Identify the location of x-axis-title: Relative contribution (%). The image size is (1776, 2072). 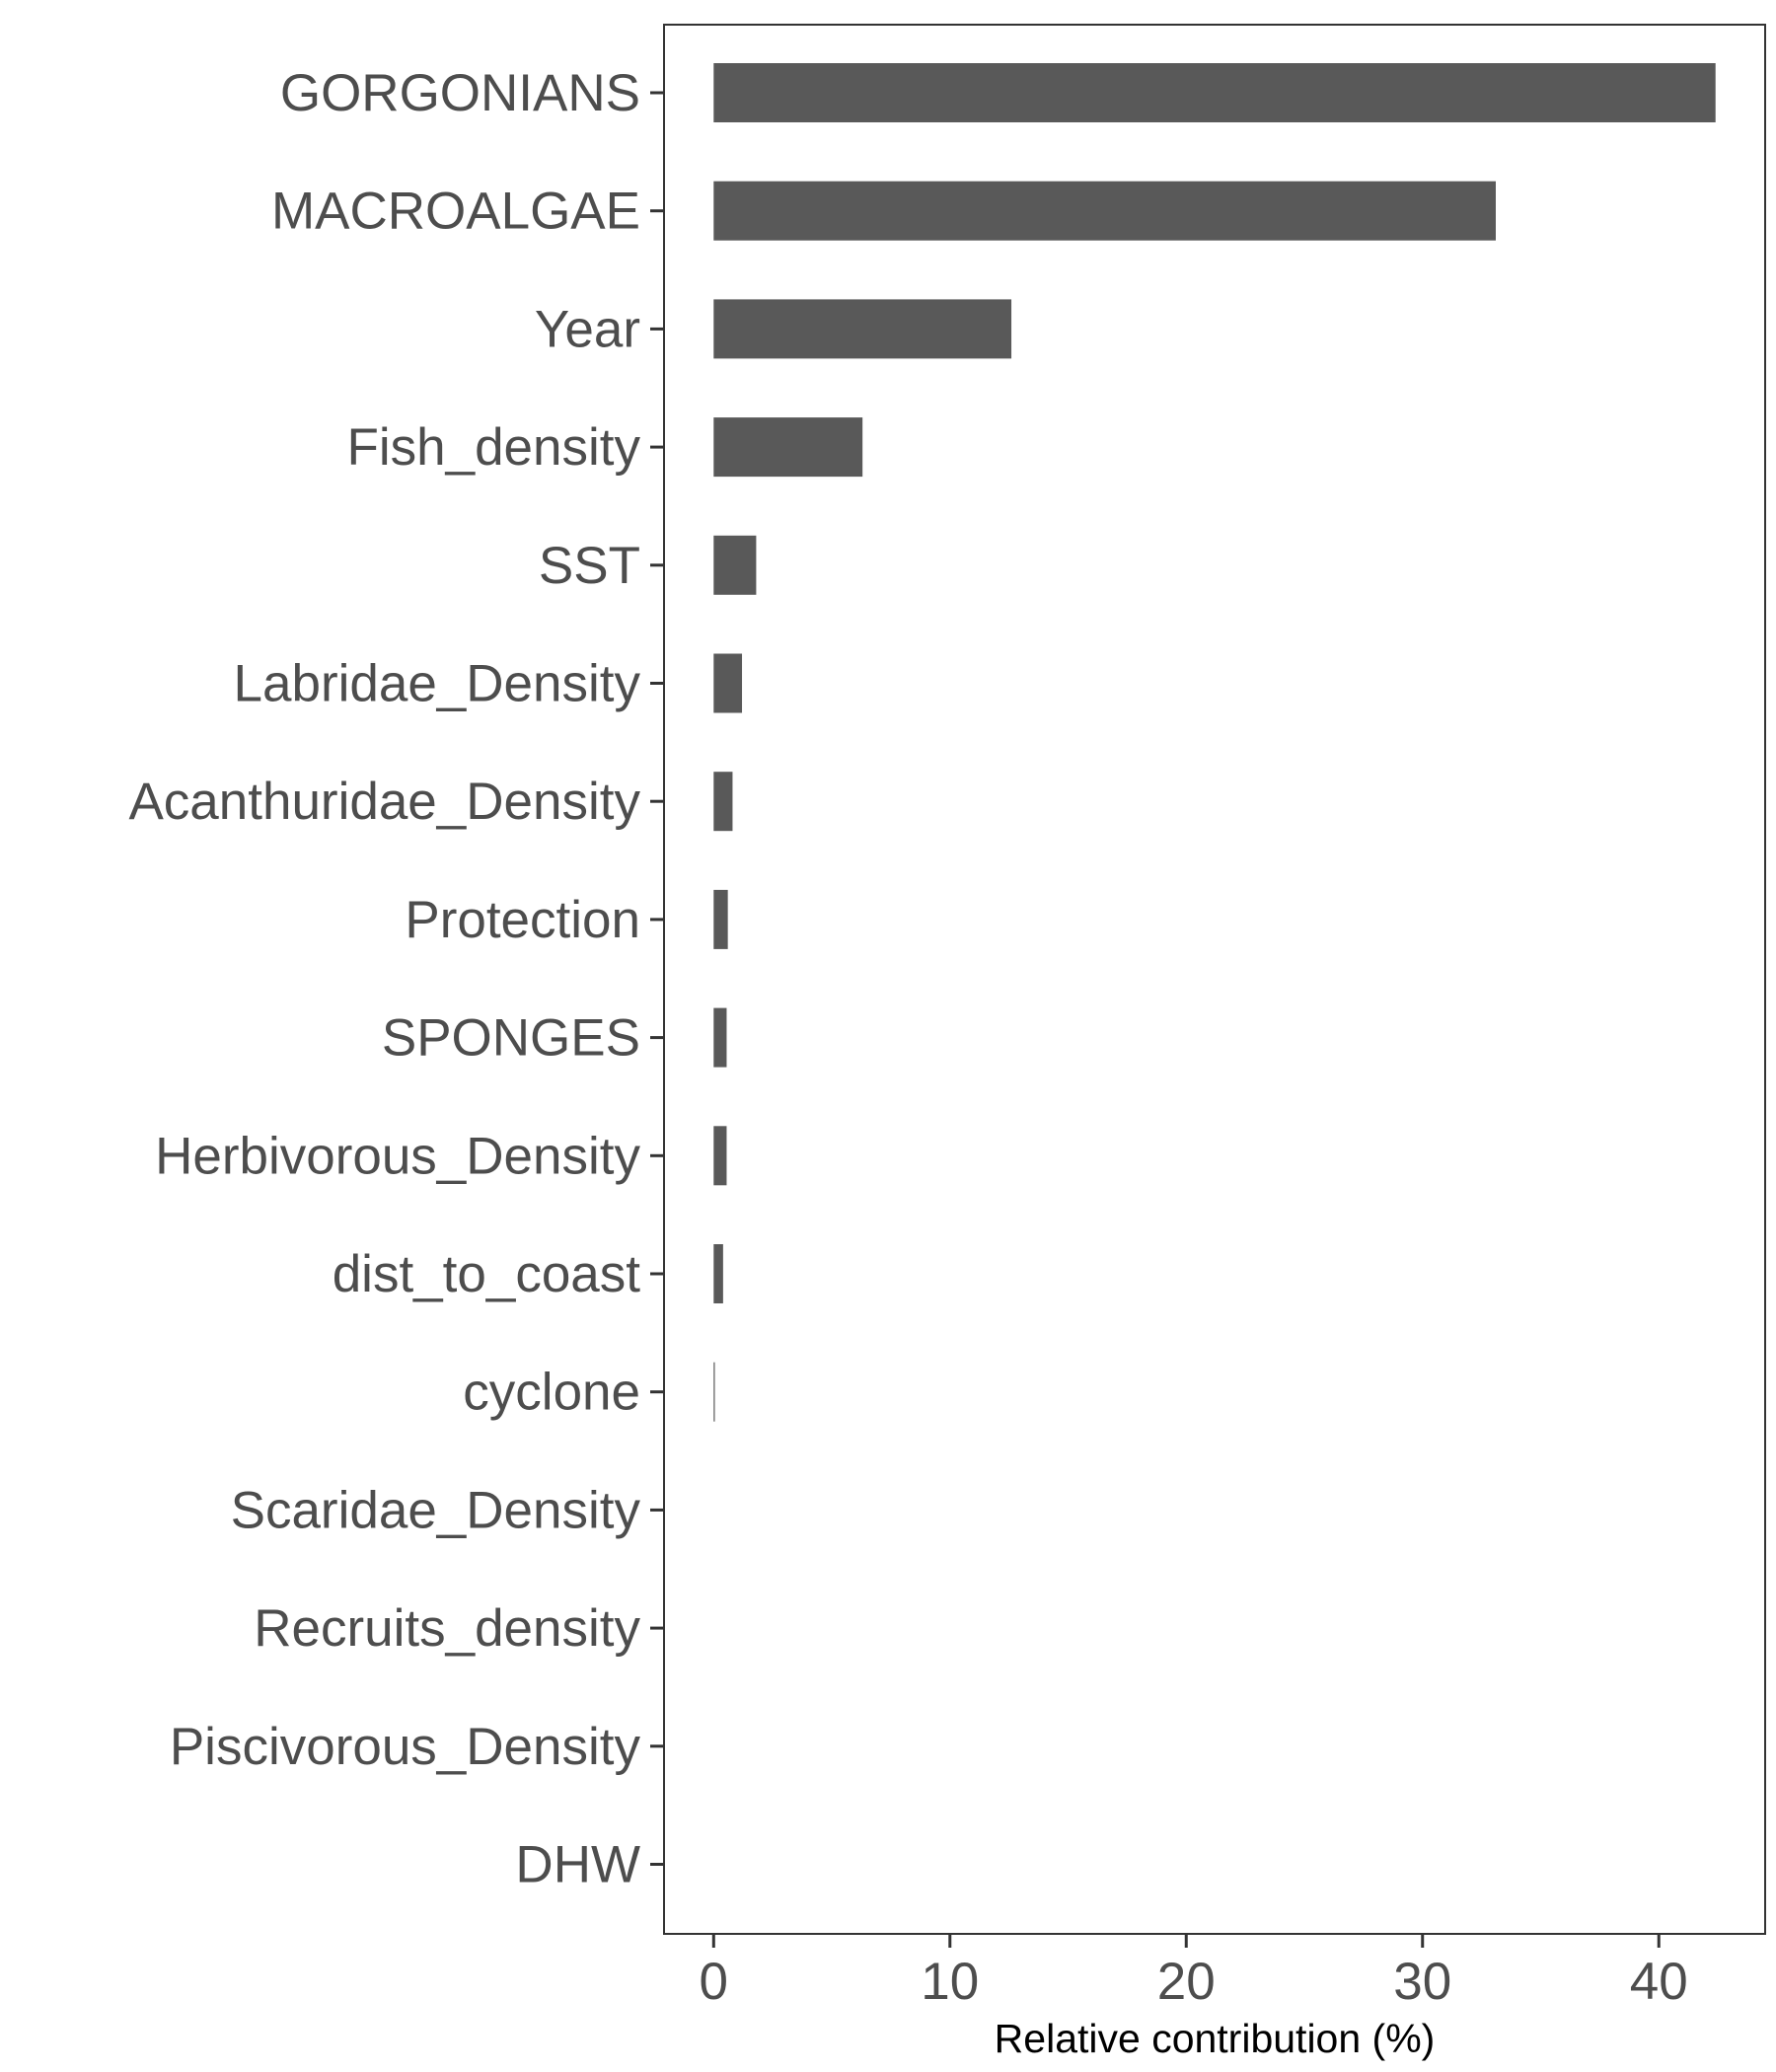
(1216, 2039).